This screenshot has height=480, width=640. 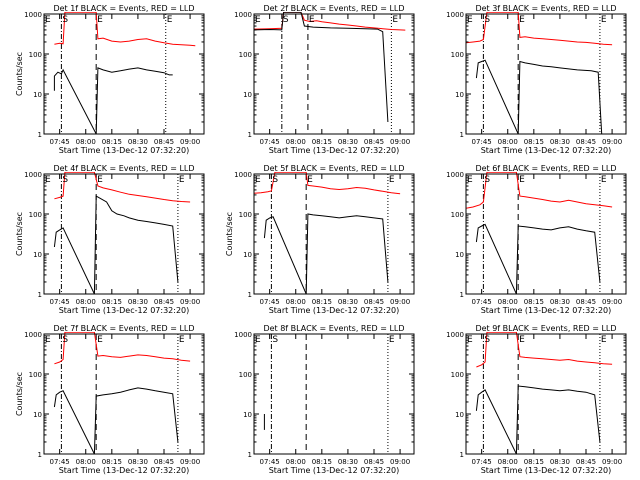 I want to click on panel-title: Det 8f BLACK = Events, RED = LLD, so click(x=333, y=328).